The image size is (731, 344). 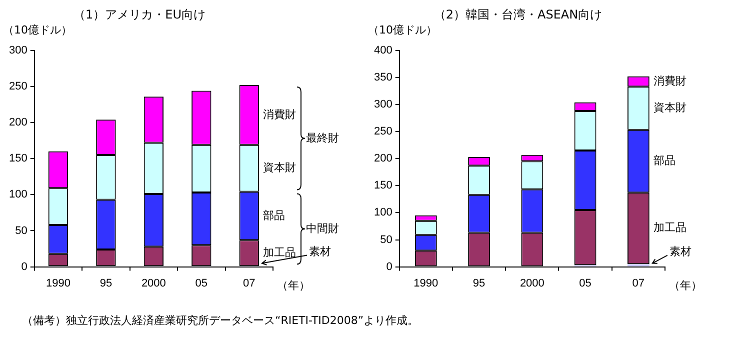 What do you see at coordinates (220, 320) in the screenshot?
I see `text: （備考）独立行政法人経済産業研究所データベース“RIETI-TID2008”より作成。` at bounding box center [220, 320].